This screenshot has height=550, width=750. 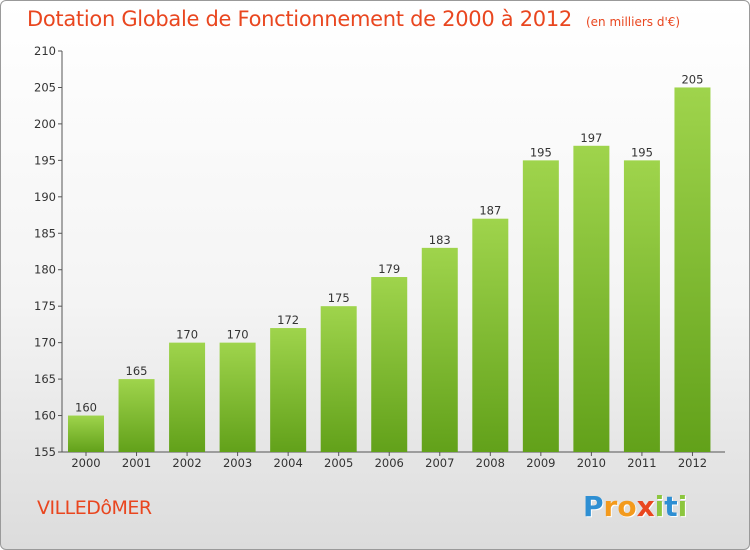 I want to click on x-tick-label: 2011, so click(x=641, y=463).